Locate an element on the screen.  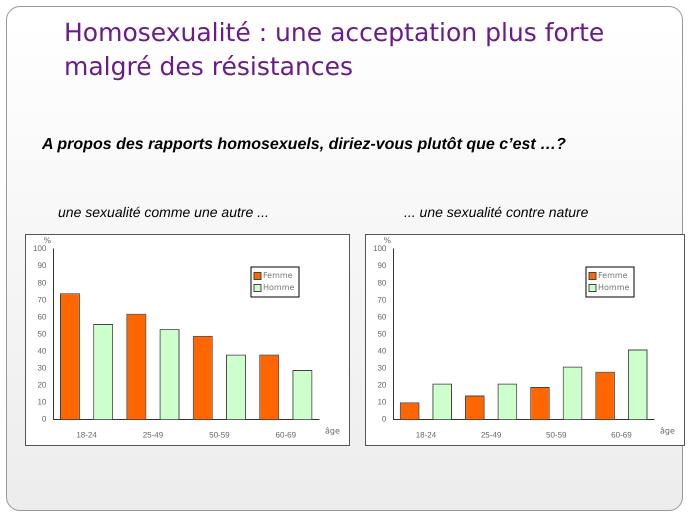
text: A propos des rapports homosexuels, diriez-vous plutôt que c’est …? is located at coordinates (304, 145).